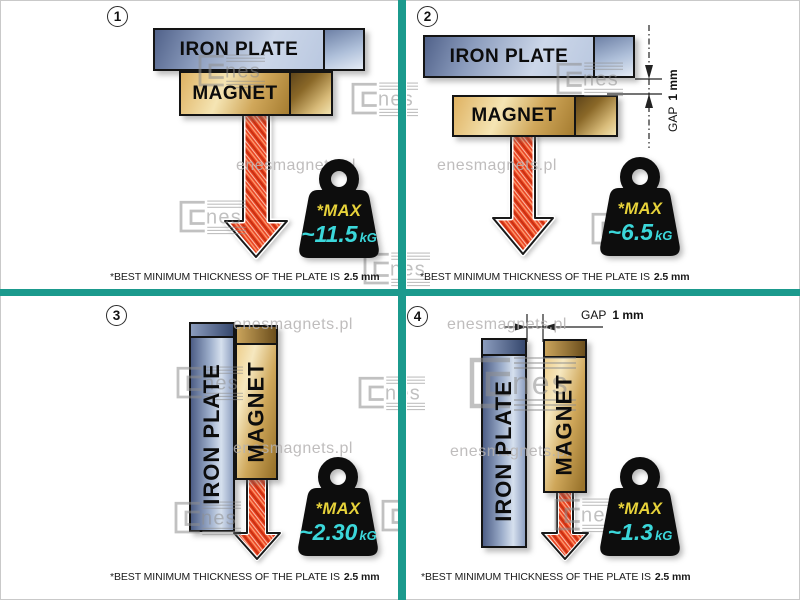 This screenshot has height=600, width=800. I want to click on max-weight-value: ~2.30 kG, so click(338, 532).